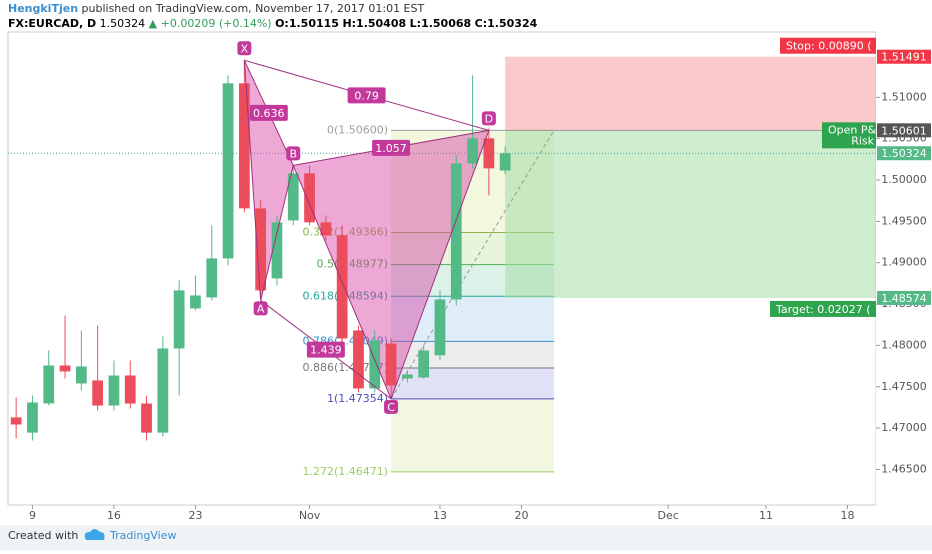  I want to click on y-tick-label: 1.51000, so click(904, 96).